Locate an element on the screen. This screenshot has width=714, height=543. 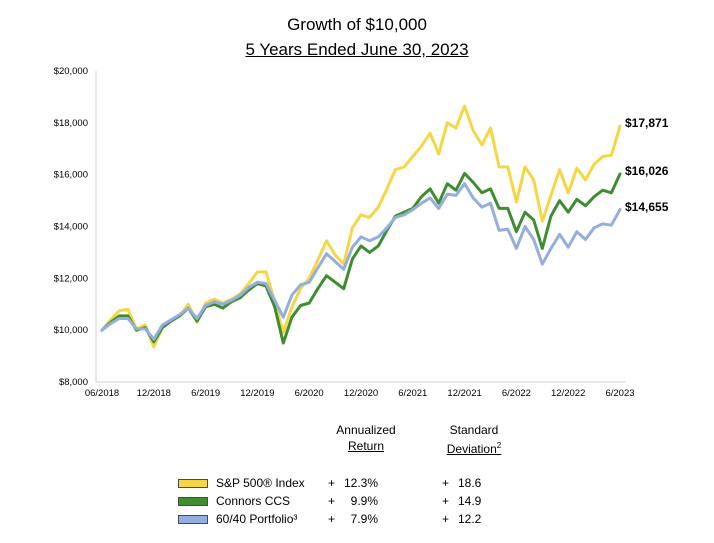
x-tick-label: 12/2022 is located at coordinates (568, 393).